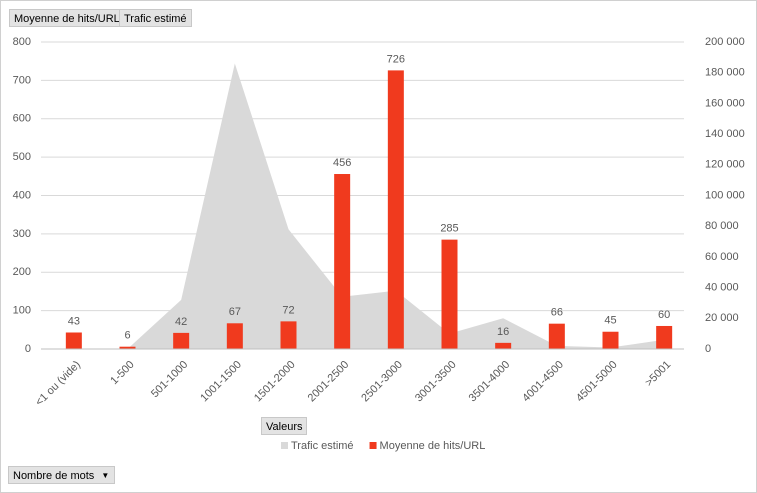  Describe the element at coordinates (725, 103) in the screenshot. I see `y2-tick-label: 160 000` at that location.